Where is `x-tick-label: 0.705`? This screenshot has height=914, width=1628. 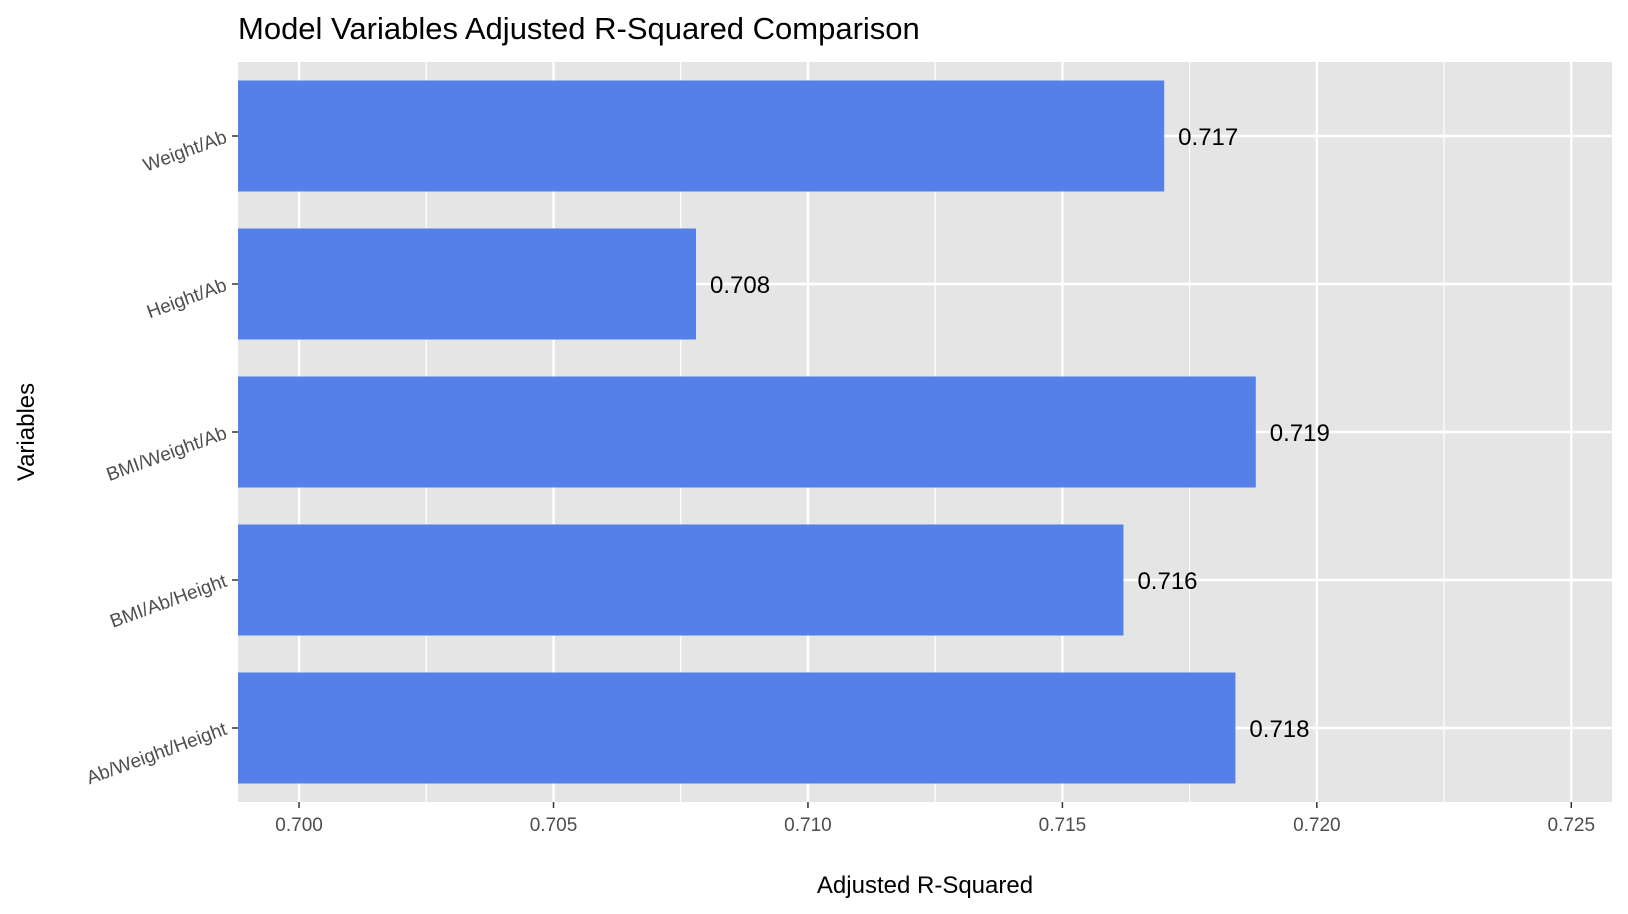
x-tick-label: 0.705 is located at coordinates (554, 825).